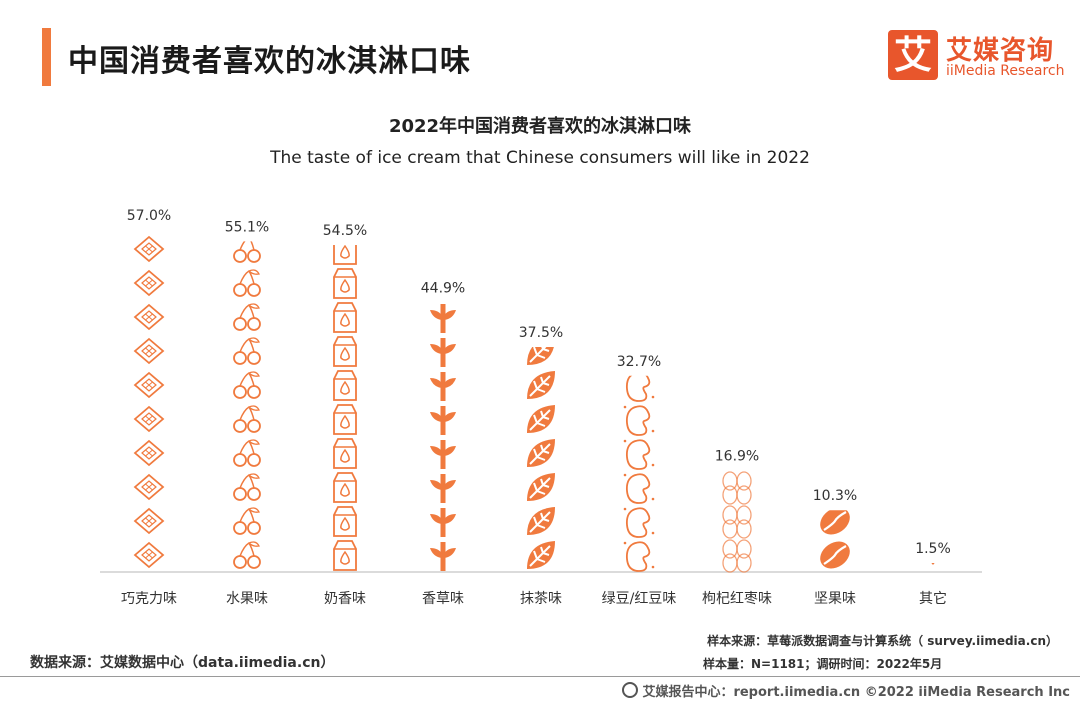  I want to click on bar-nut-icon, so click(835, 539).